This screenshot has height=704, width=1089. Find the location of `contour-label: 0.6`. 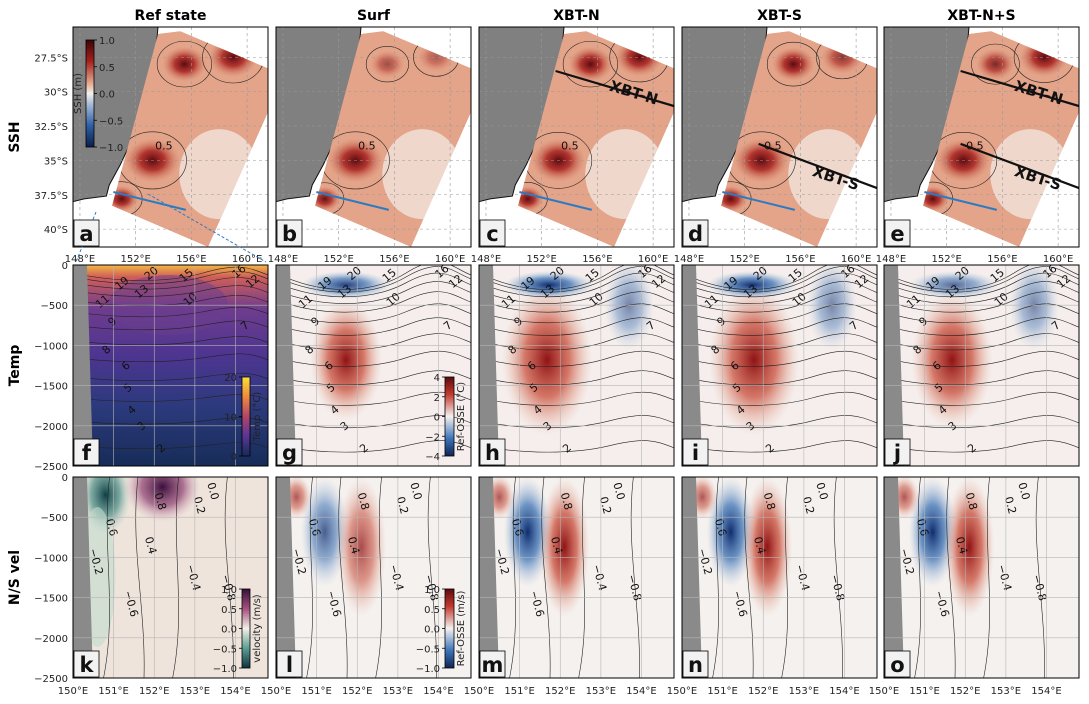

contour-label: 0.6 is located at coordinates (314, 527).